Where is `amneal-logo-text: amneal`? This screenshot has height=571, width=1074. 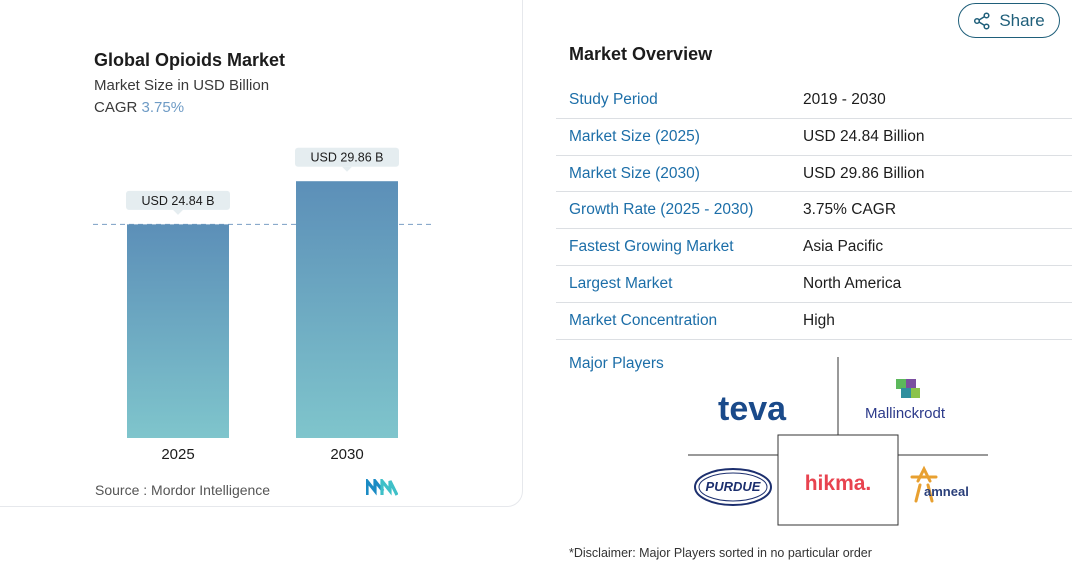 amneal-logo-text: amneal is located at coordinates (946, 491).